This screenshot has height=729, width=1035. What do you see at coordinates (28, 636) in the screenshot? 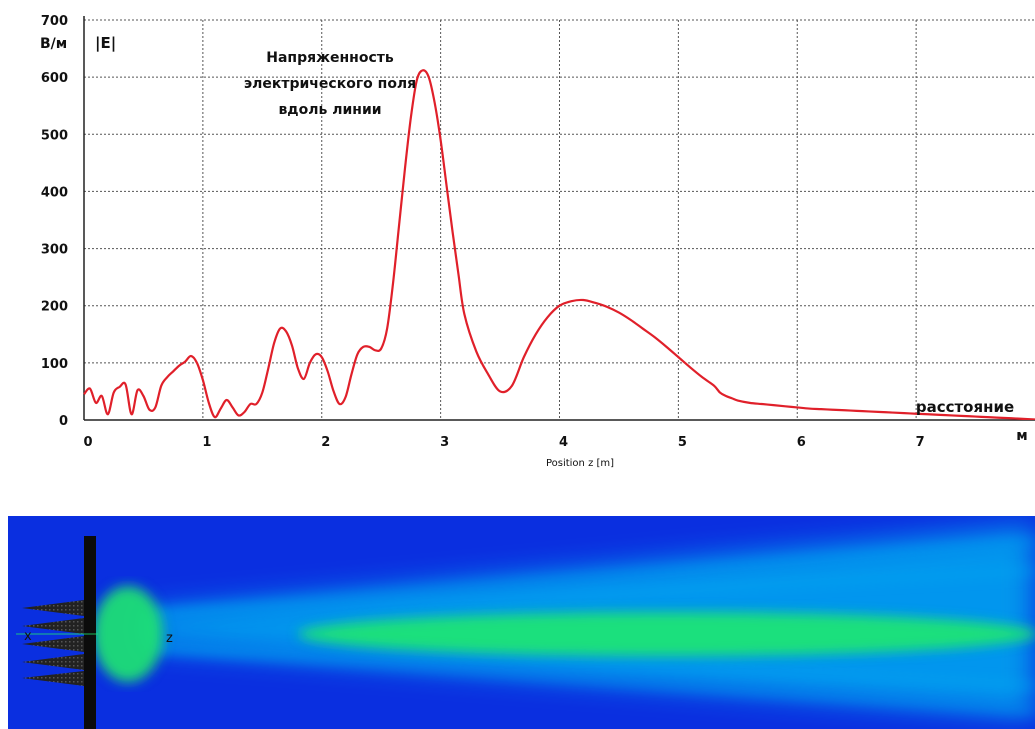
I see `x-axis-marker-label: x` at bounding box center [28, 636].